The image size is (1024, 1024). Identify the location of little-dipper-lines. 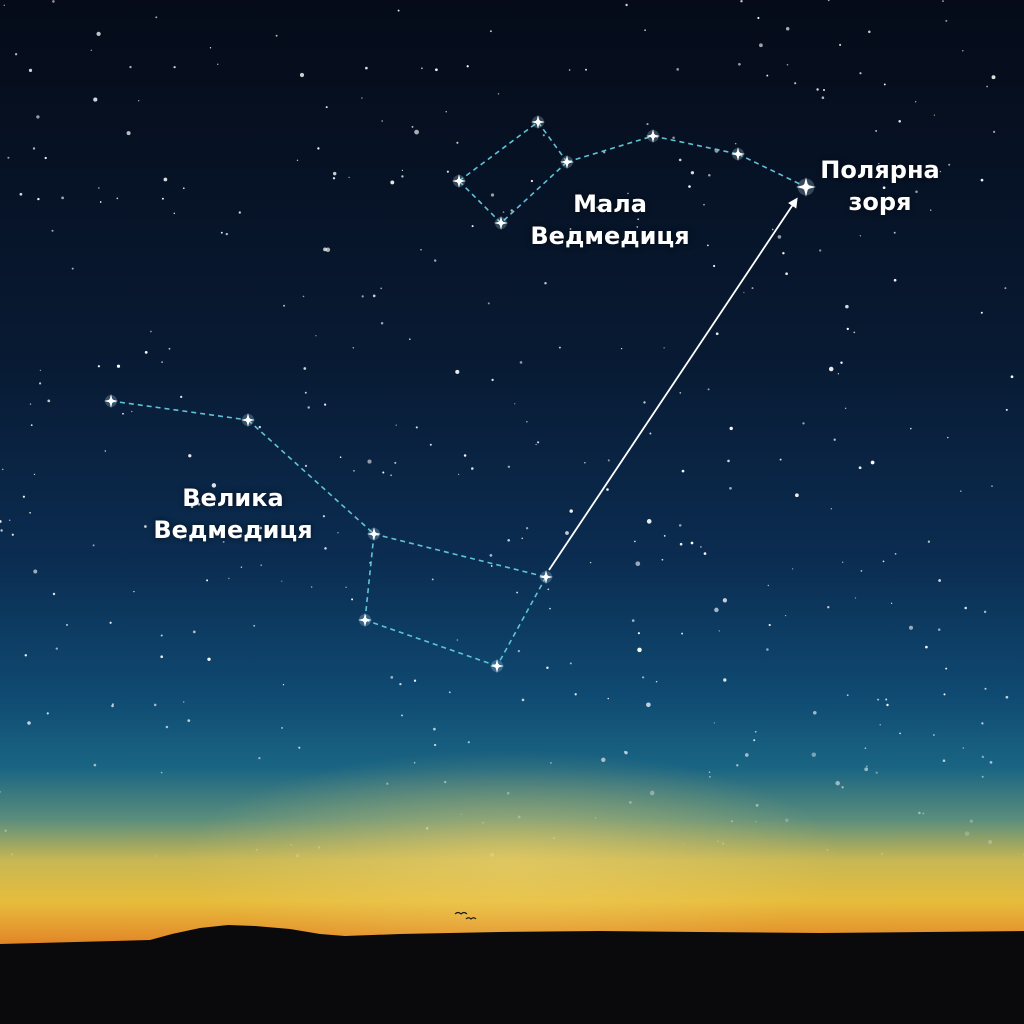
(632, 172).